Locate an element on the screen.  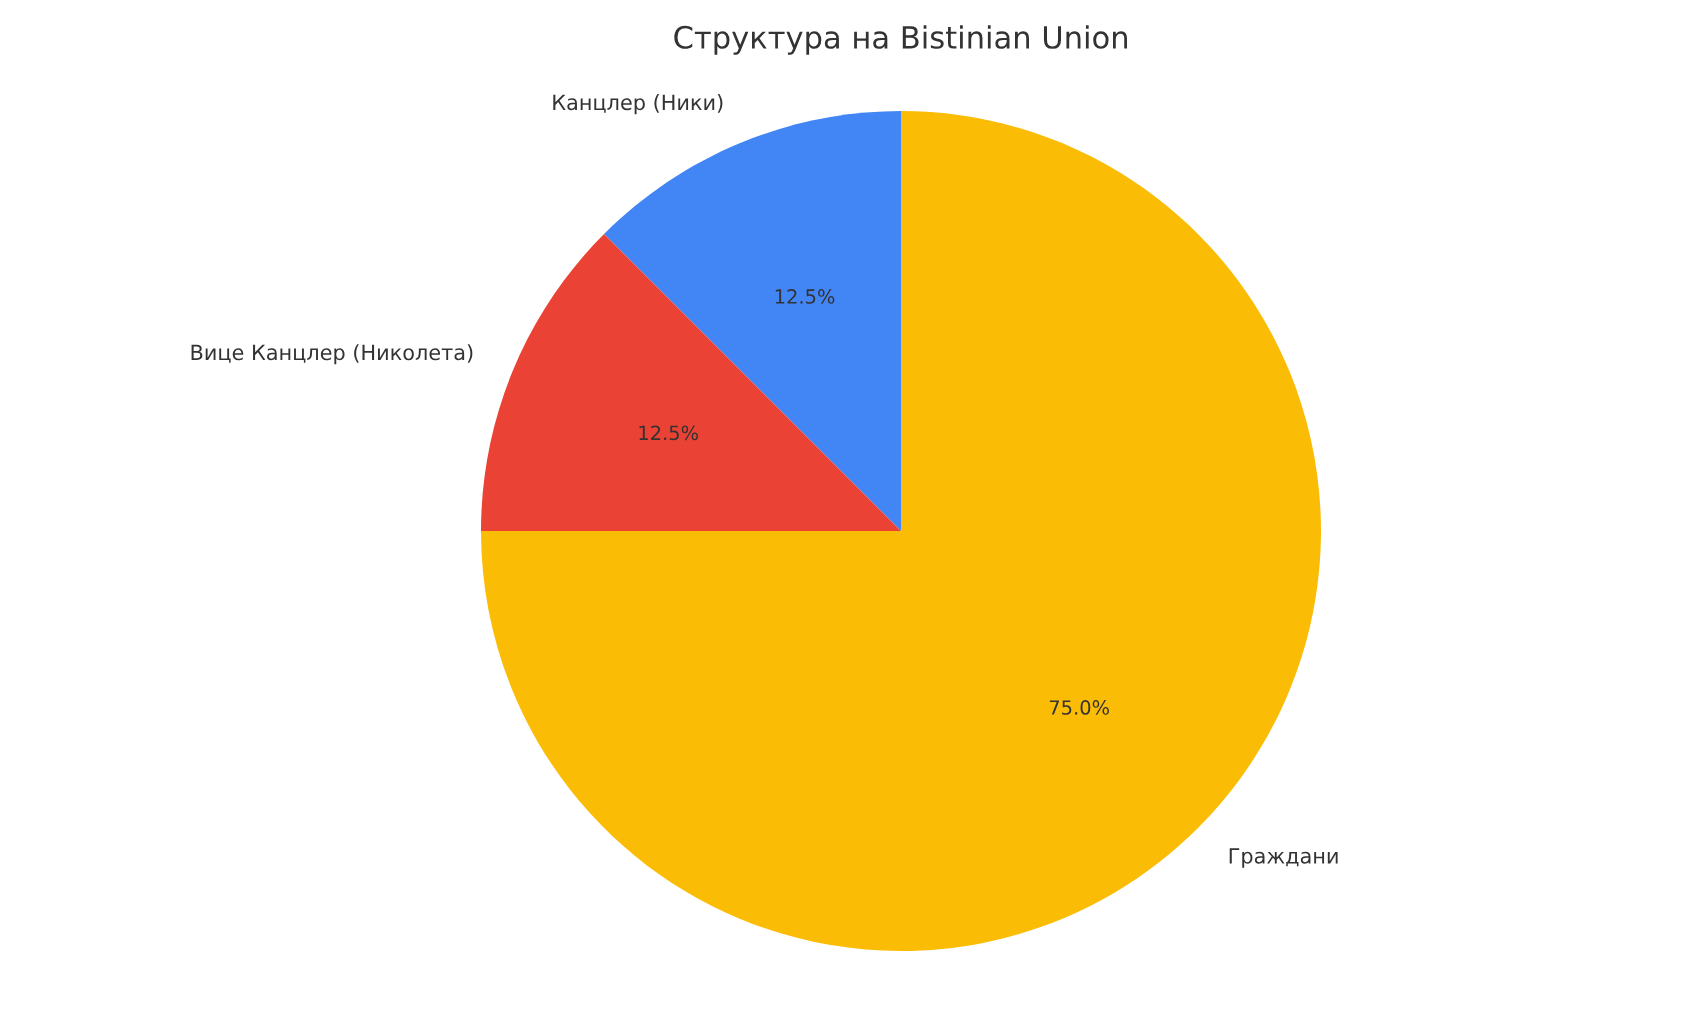
data-label: 75.0% is located at coordinates (1079, 707).